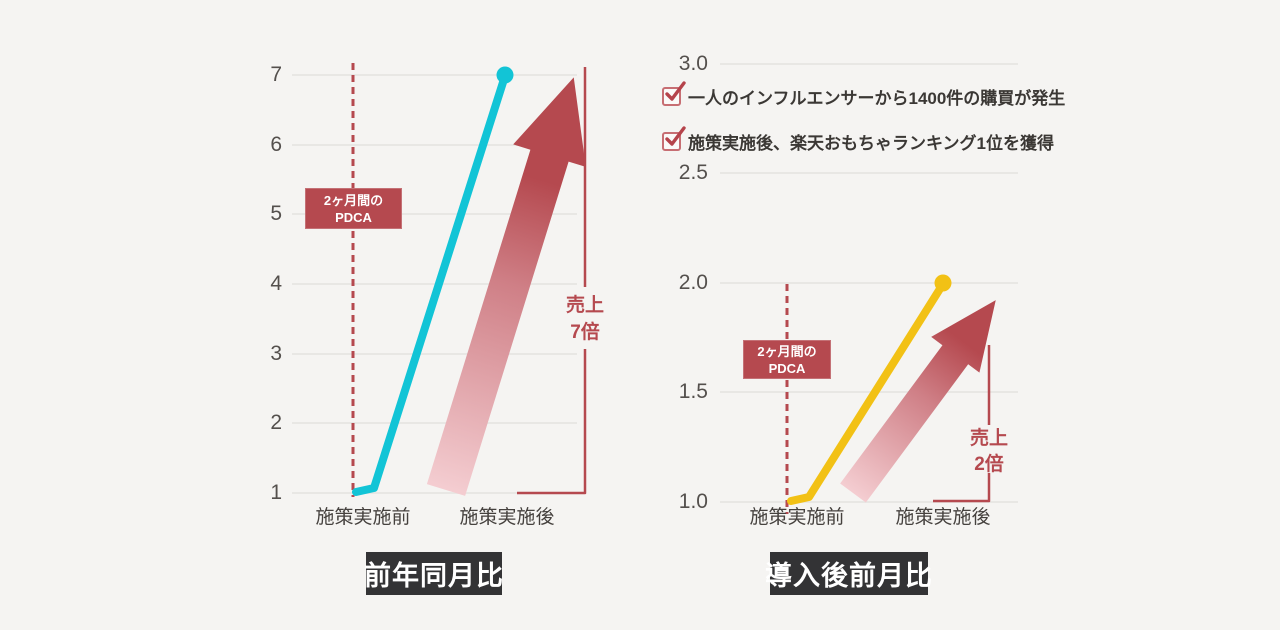  What do you see at coordinates (505, 75) in the screenshot?
I see `left-endpoint-dot` at bounding box center [505, 75].